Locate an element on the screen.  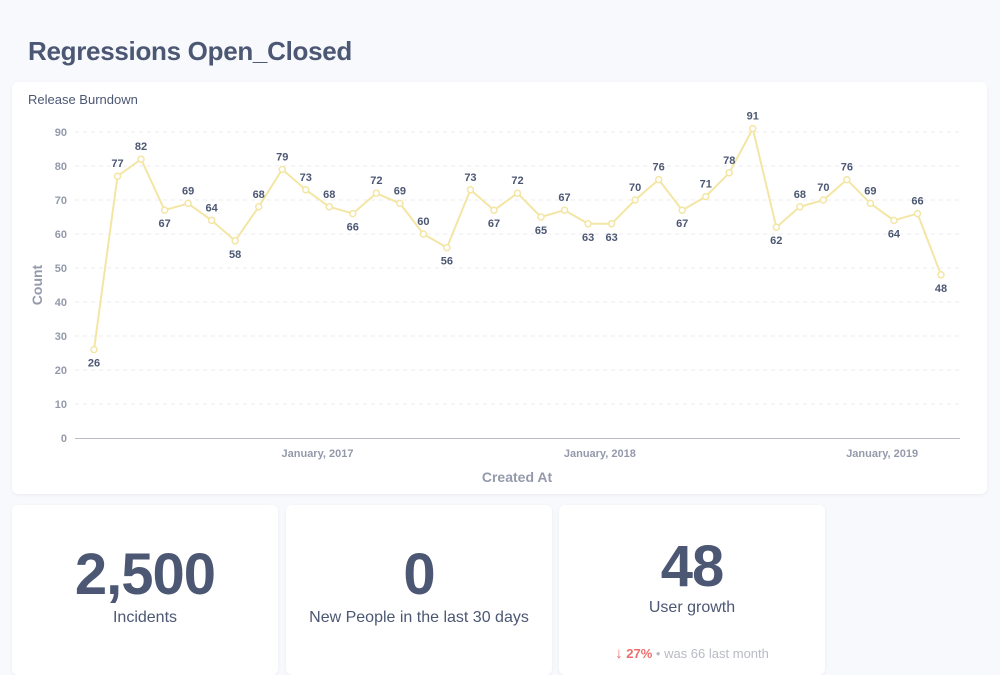
y-tick-label: 30 is located at coordinates (61, 337).